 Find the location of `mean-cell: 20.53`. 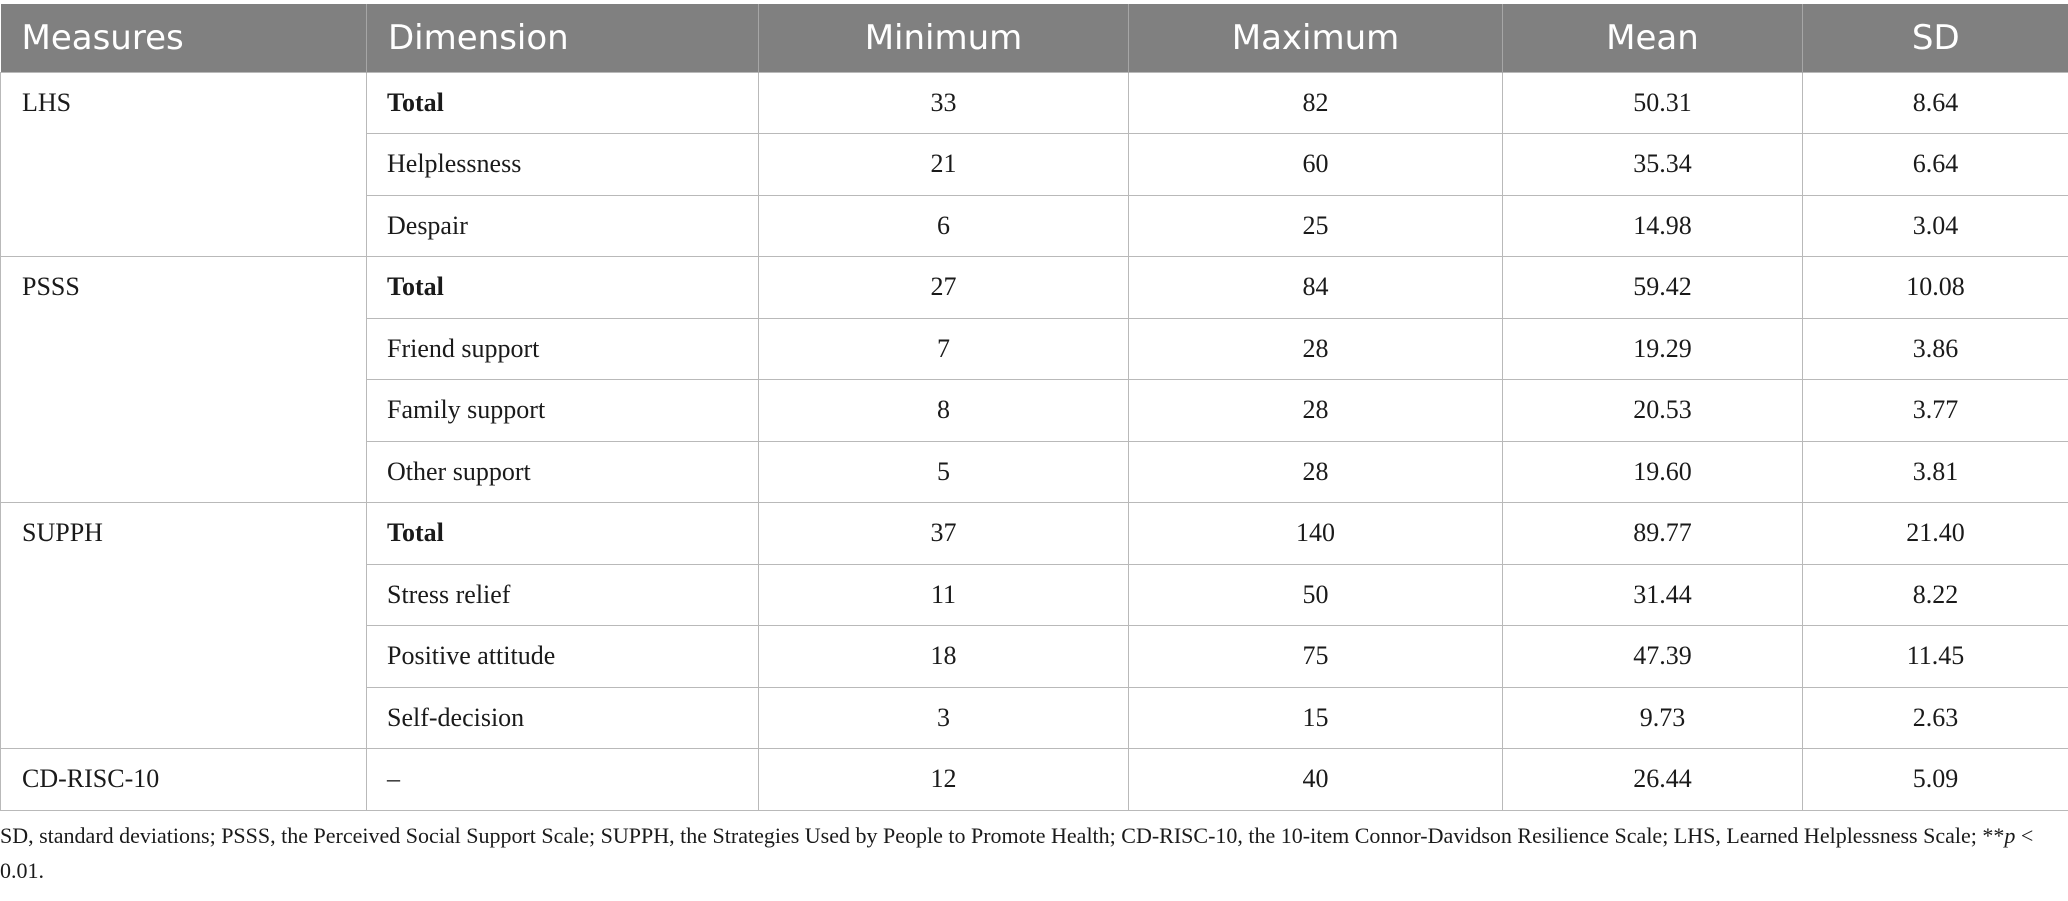

mean-cell: 20.53 is located at coordinates (1652, 410).